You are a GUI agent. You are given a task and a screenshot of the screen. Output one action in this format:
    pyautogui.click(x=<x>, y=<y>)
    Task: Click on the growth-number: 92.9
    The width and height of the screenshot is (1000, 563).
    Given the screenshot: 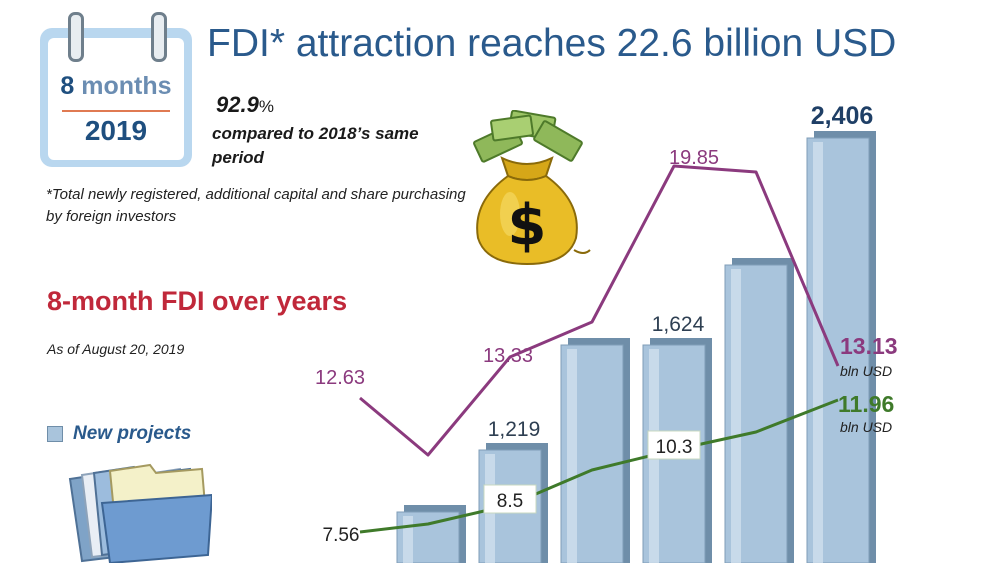 What is the action you would take?
    pyautogui.click(x=237, y=104)
    